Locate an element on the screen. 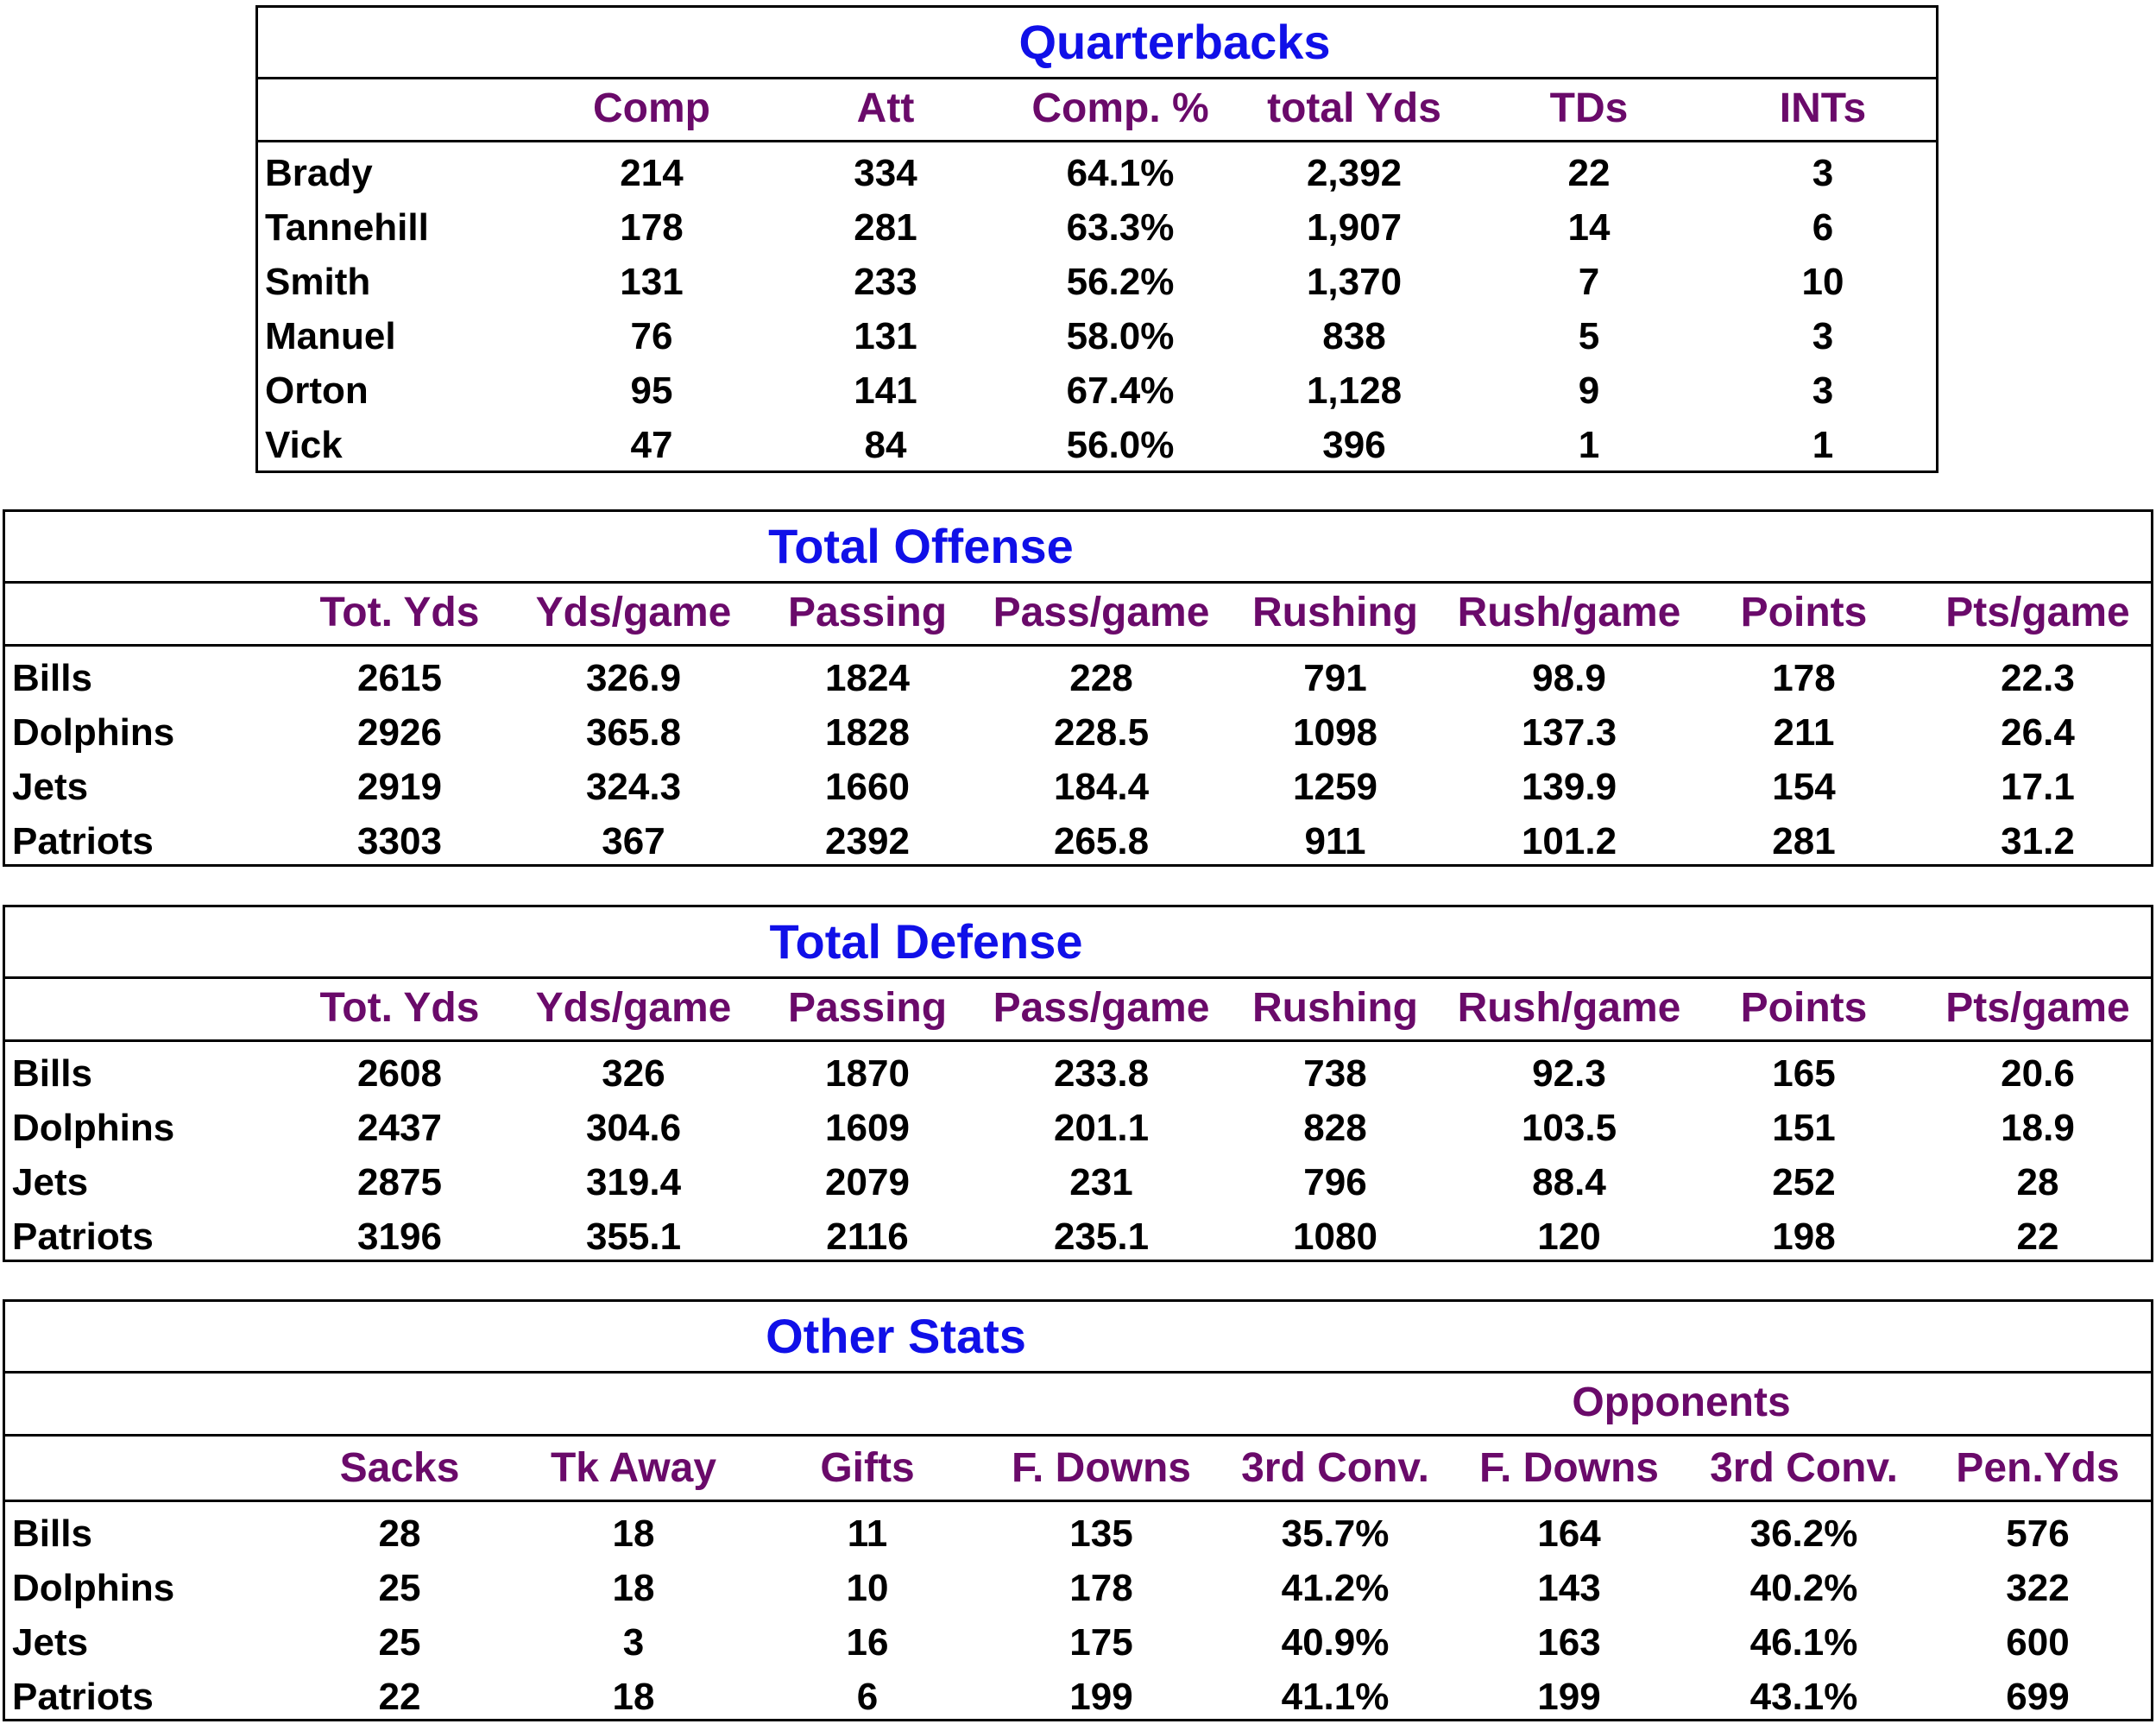 This screenshot has height=1724, width=2156. defense-cell: 304.6 is located at coordinates (633, 1128).